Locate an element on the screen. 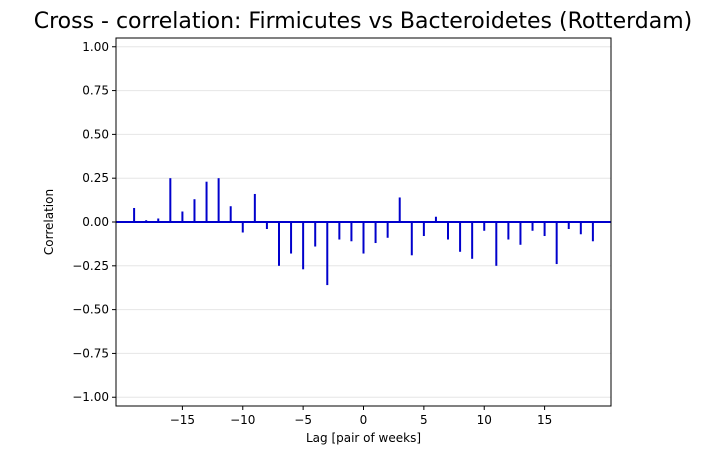 The height and width of the screenshot is (459, 726). x-tick-label: −10 is located at coordinates (242, 420).